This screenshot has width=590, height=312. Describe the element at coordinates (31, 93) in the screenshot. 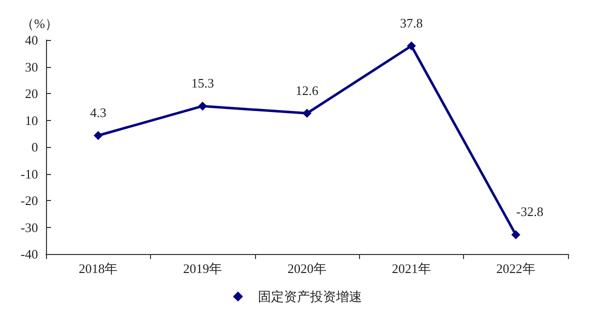

I see `y-tick-label: 20` at that location.